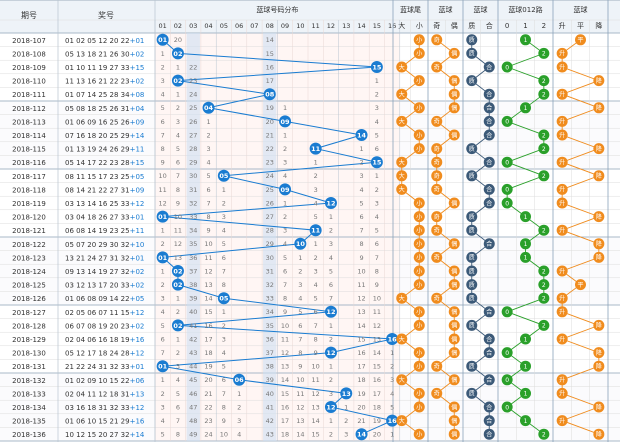 This screenshot has width=620, height=442. What do you see at coordinates (29, 122) in the screenshot?
I see `issue-number: 2018-113` at bounding box center [29, 122].